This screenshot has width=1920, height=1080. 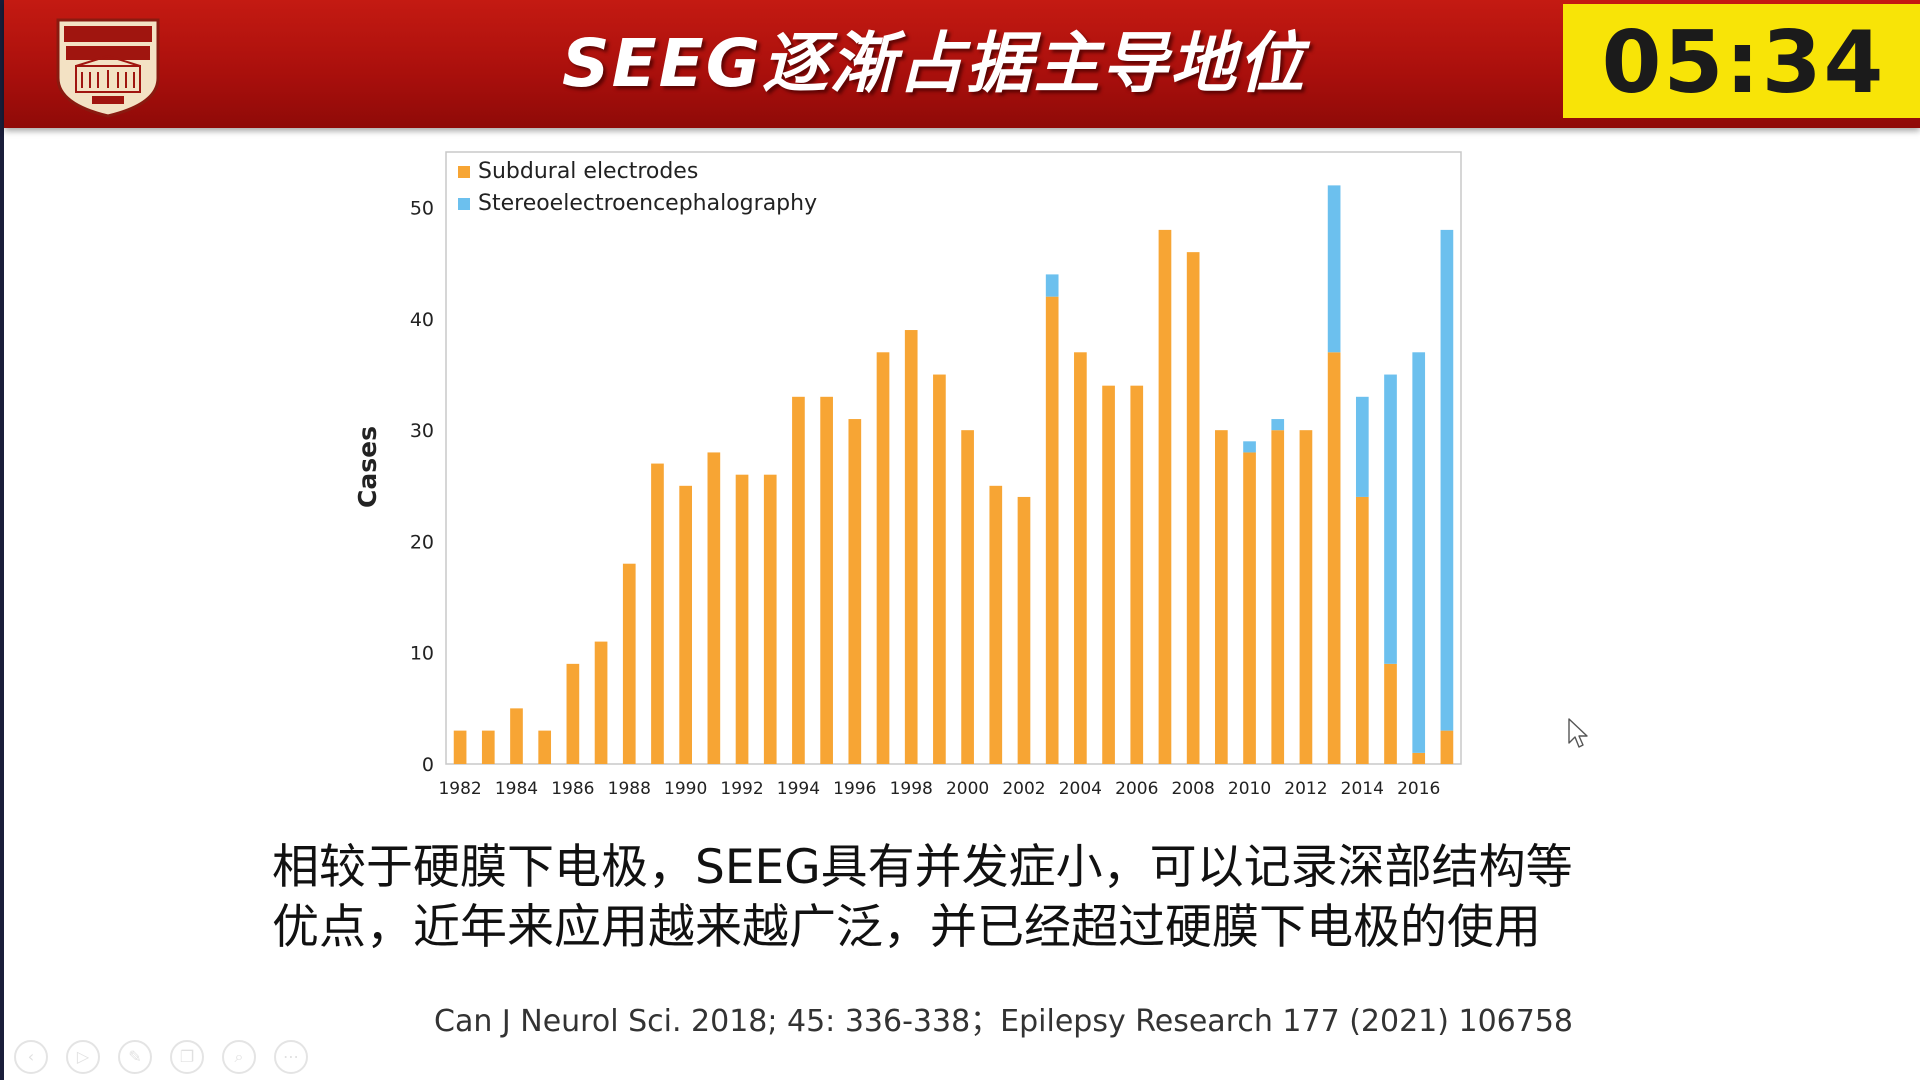 What do you see at coordinates (239, 1057) in the screenshot?
I see `zoom-icon: ⌕` at bounding box center [239, 1057].